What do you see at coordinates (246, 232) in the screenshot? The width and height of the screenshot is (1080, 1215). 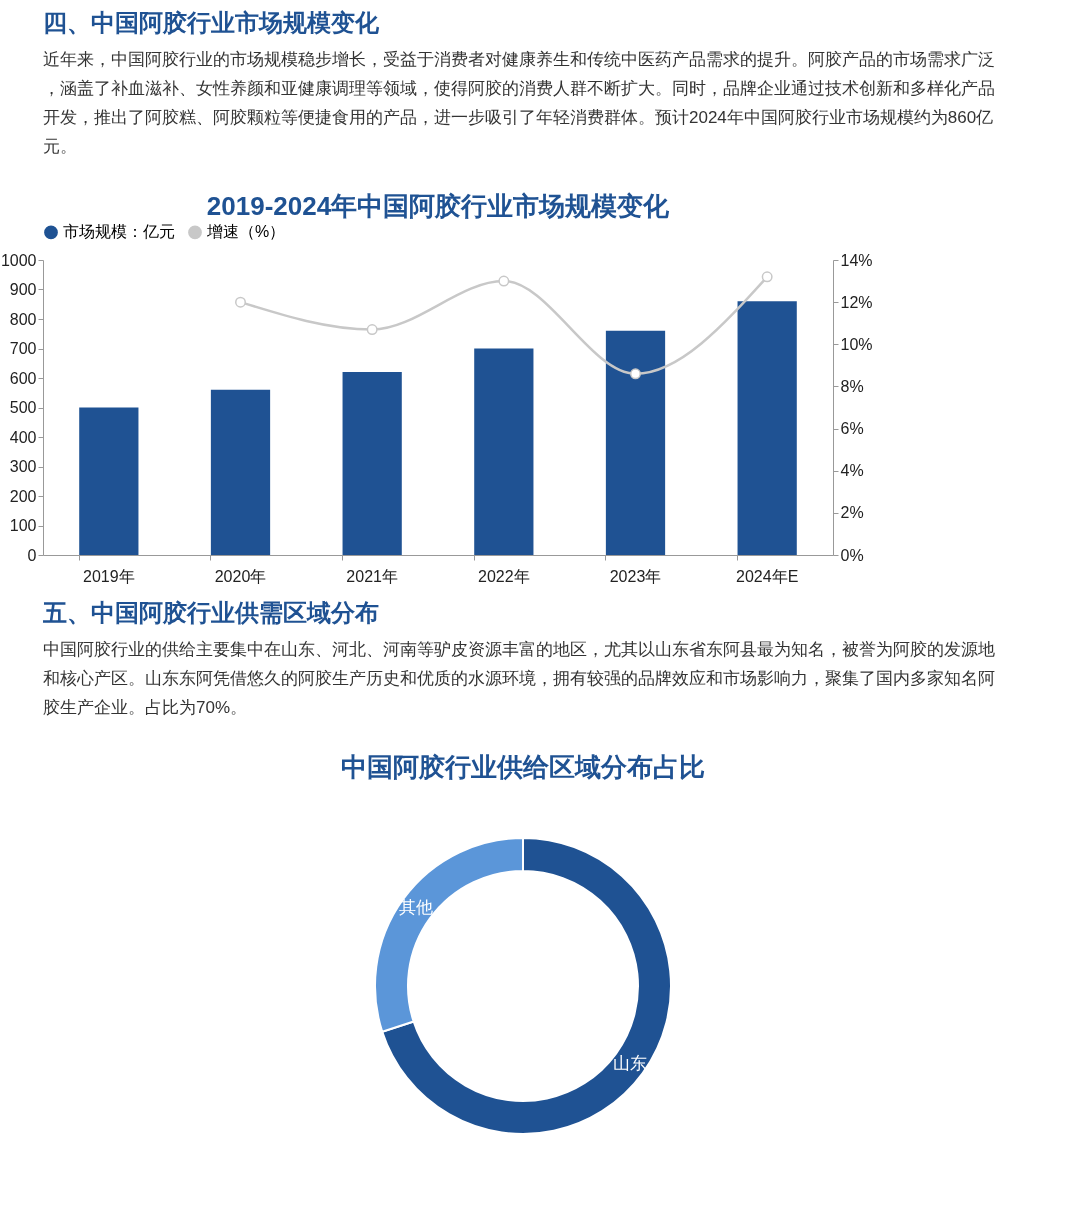 I see `legend-label: 增速（%）` at bounding box center [246, 232].